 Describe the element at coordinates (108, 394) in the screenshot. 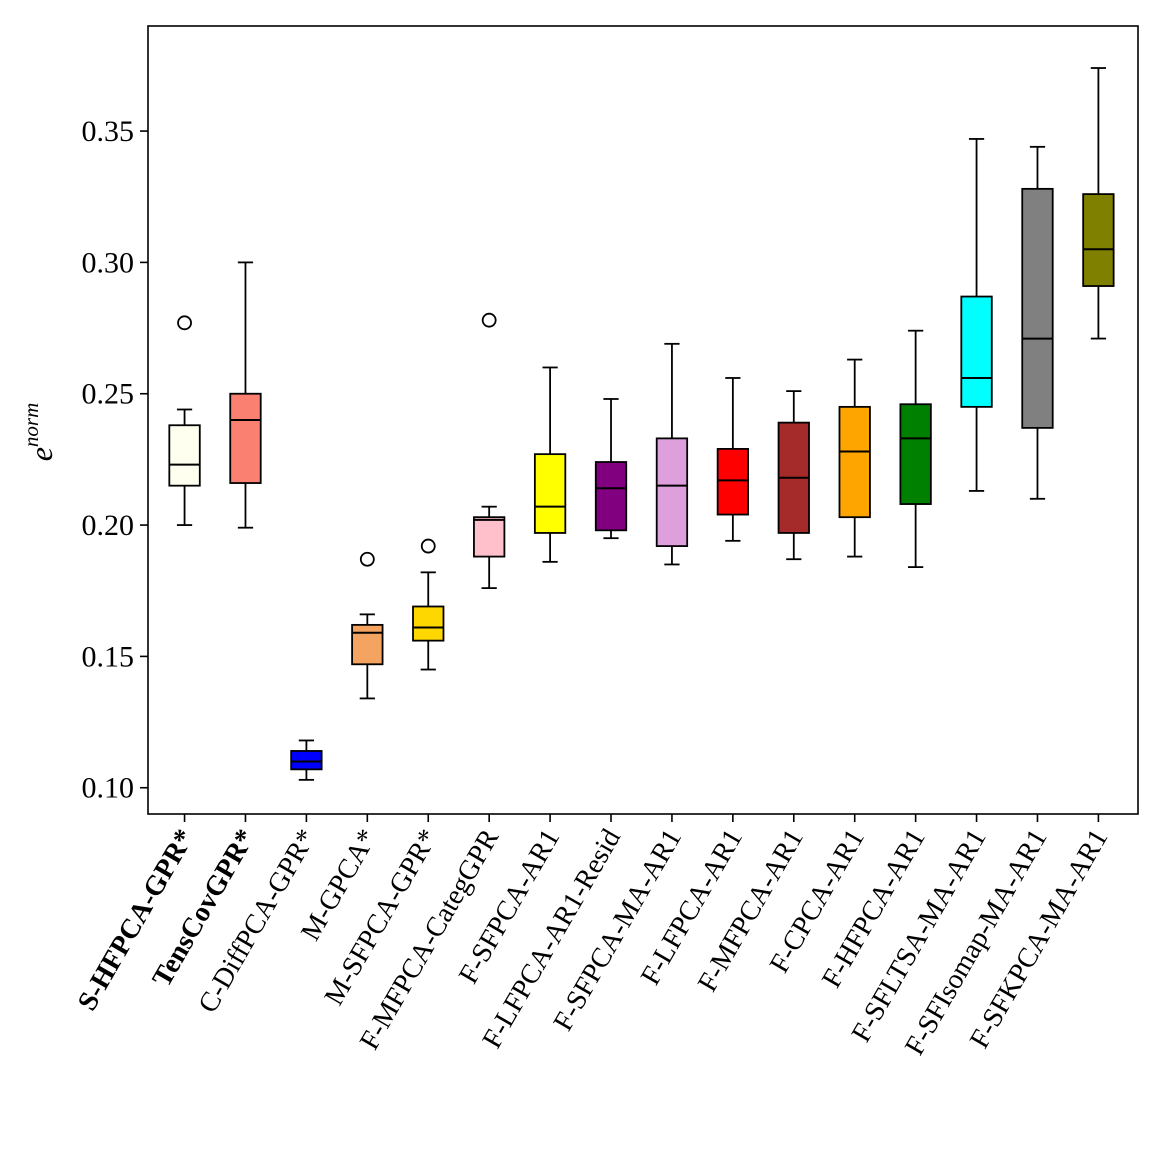

I see `y-tick-label: 0.25` at that location.